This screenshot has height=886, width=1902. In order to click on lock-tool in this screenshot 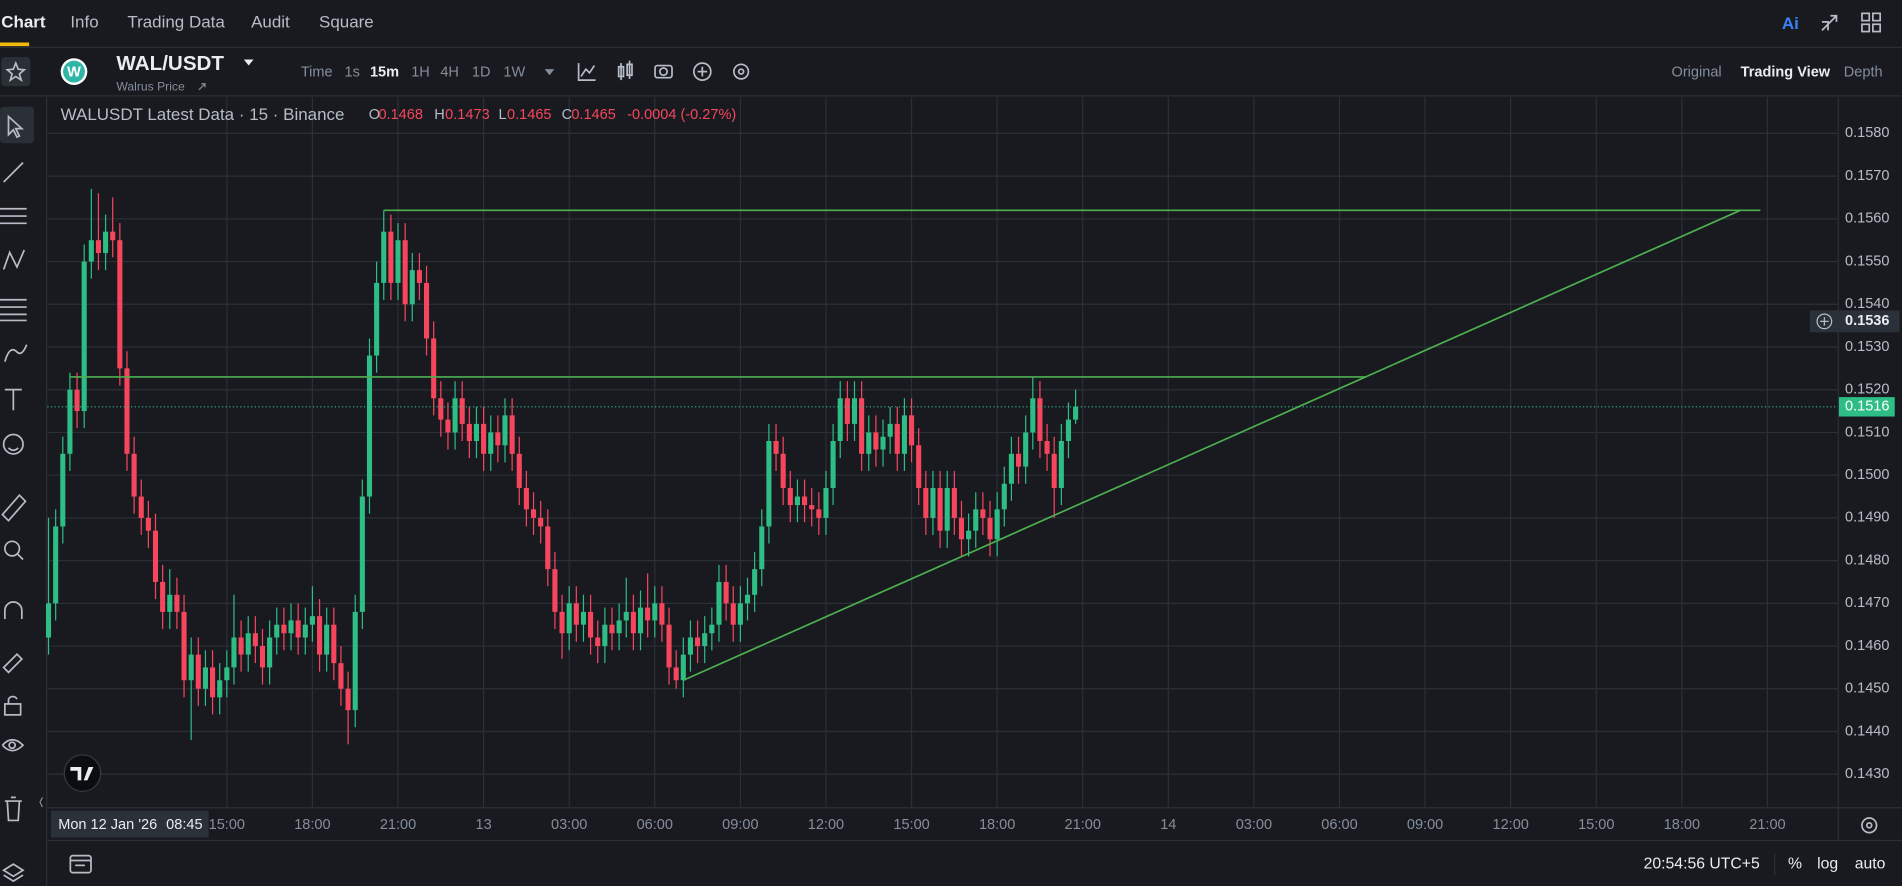, I will do `click(13, 705)`.